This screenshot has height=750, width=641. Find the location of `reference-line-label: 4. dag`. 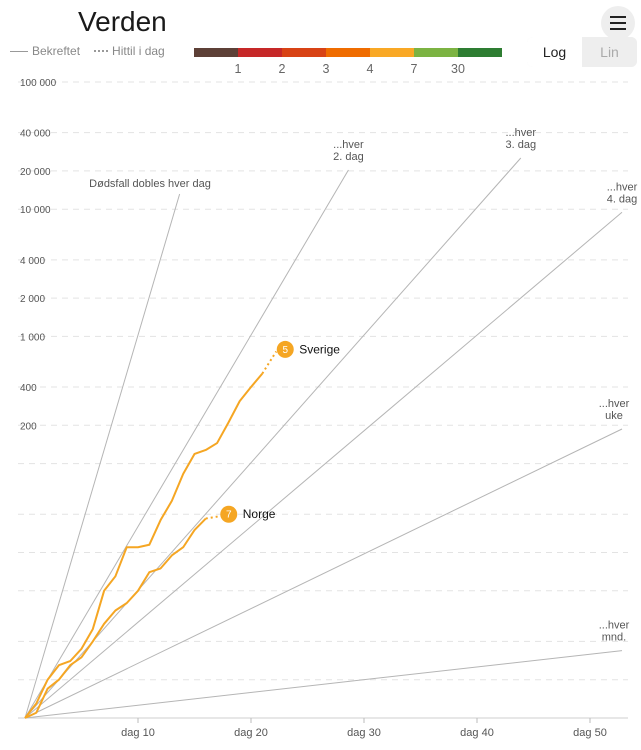

reference-line-label: 4. dag is located at coordinates (622, 199).